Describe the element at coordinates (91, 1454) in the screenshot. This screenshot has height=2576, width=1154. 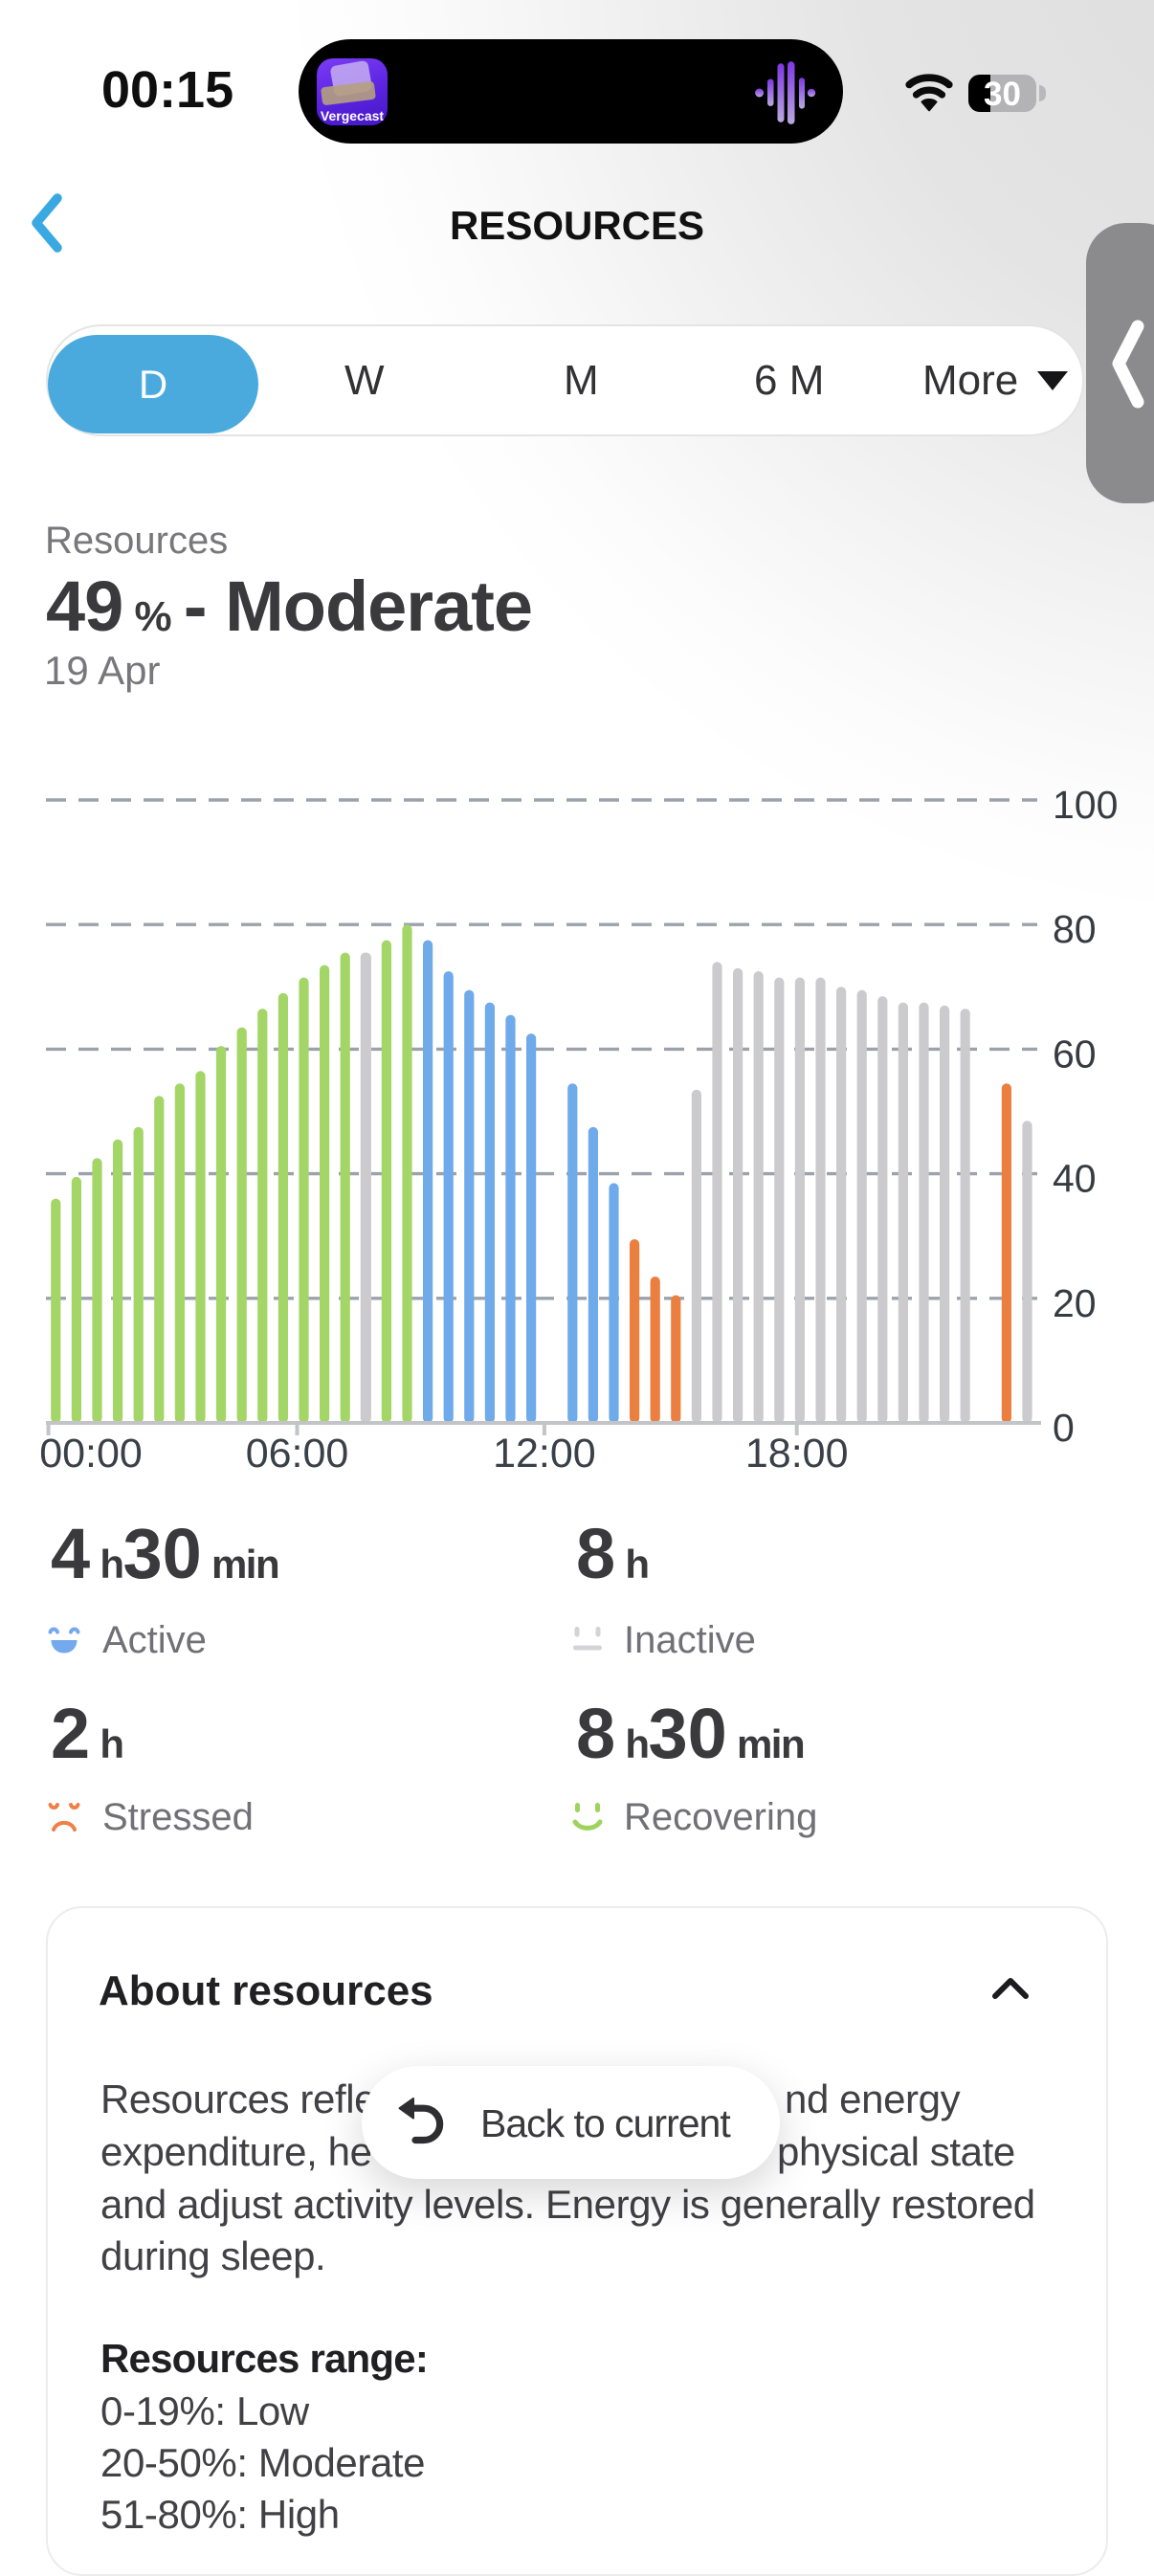
I see `svg-text: 00:00` at that location.